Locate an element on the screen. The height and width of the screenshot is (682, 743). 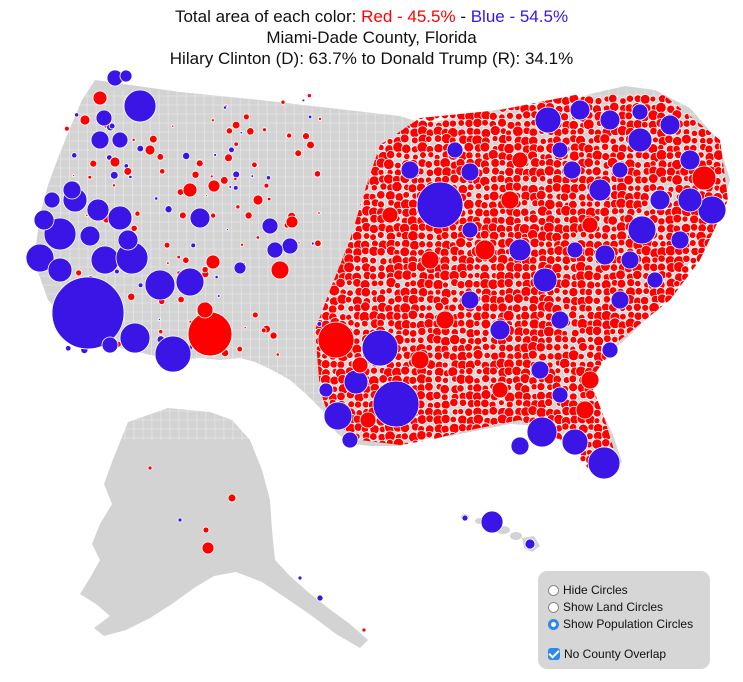
show-population-circles-option: Show Population Circles is located at coordinates (620, 624).